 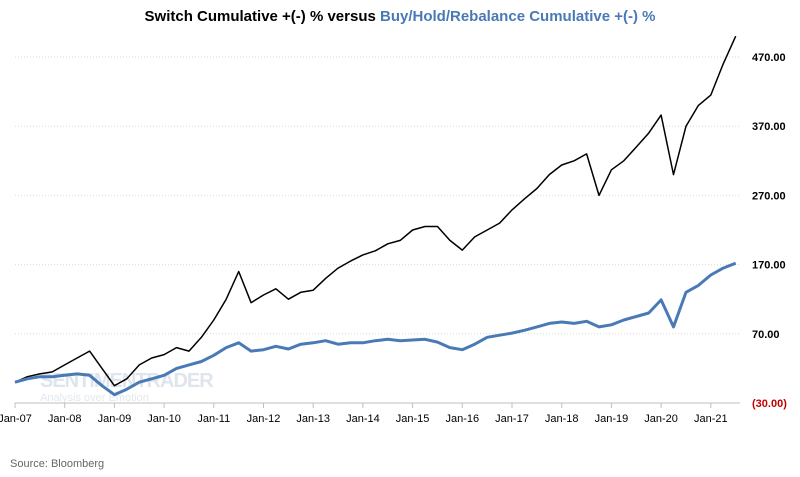 What do you see at coordinates (65, 419) in the screenshot?
I see `x-tick-label: Jan-08` at bounding box center [65, 419].